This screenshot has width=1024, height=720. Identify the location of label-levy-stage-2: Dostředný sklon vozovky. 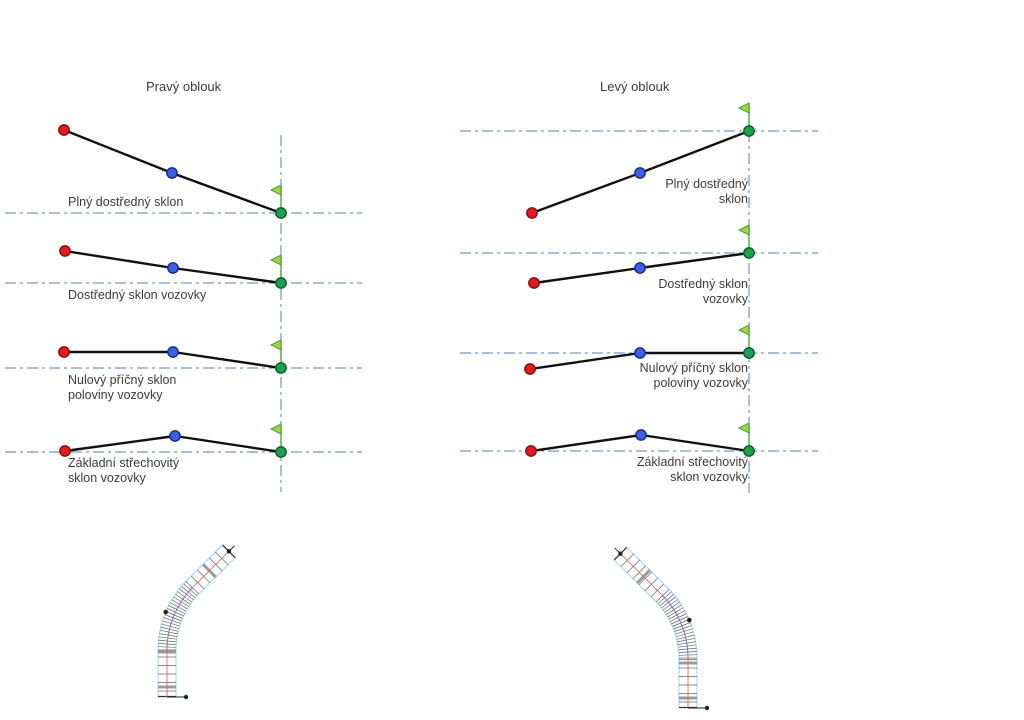
(703, 291).